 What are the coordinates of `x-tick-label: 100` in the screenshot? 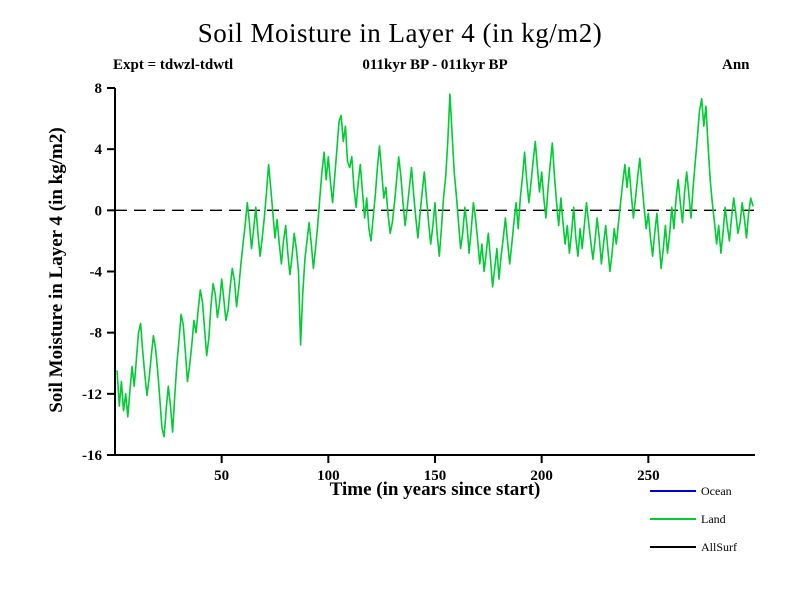 It's located at (328, 476).